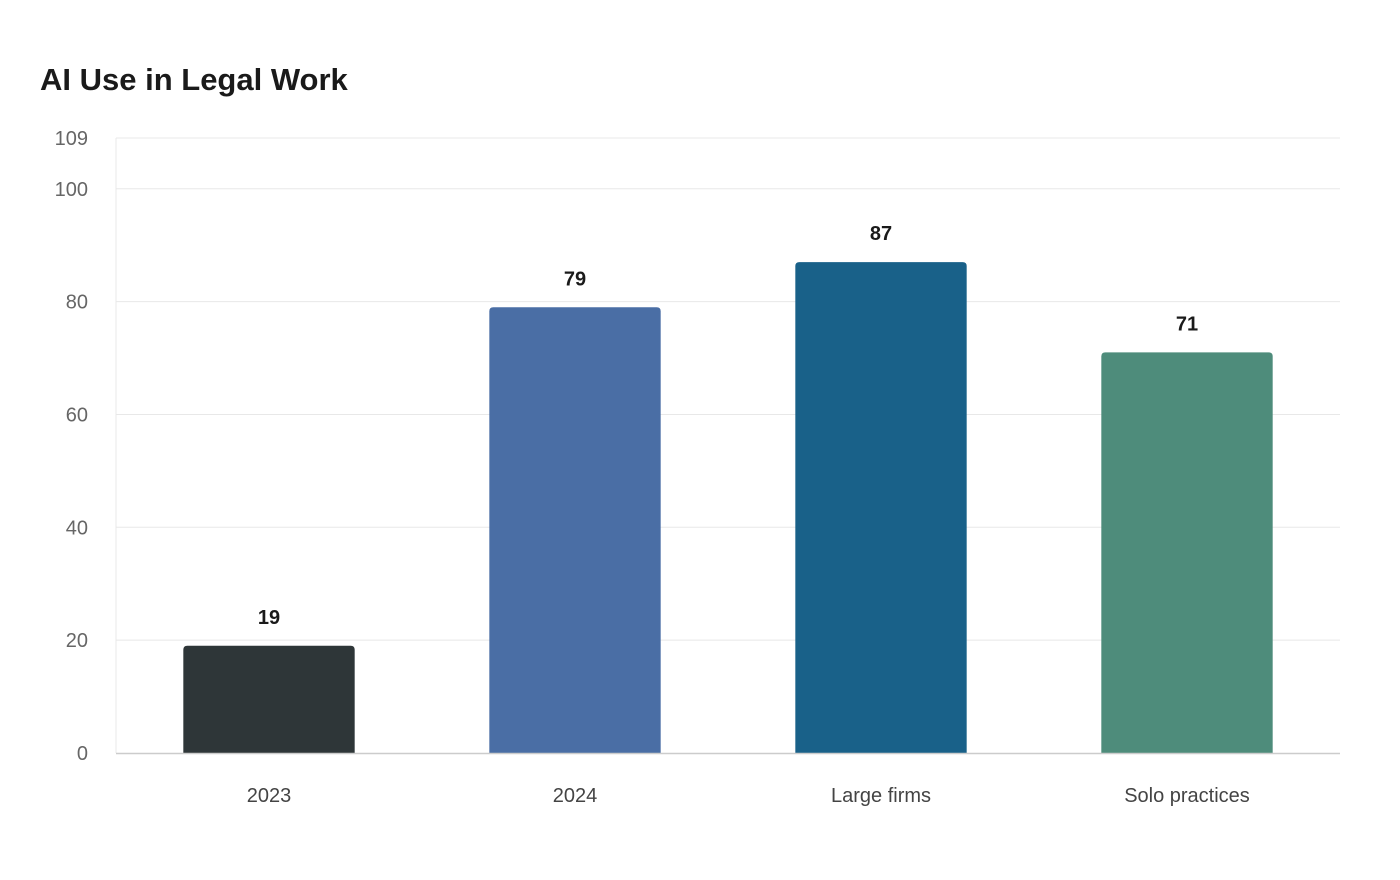 This screenshot has width=1400, height=880. What do you see at coordinates (77, 303) in the screenshot?
I see `y-tick-label: 80` at bounding box center [77, 303].